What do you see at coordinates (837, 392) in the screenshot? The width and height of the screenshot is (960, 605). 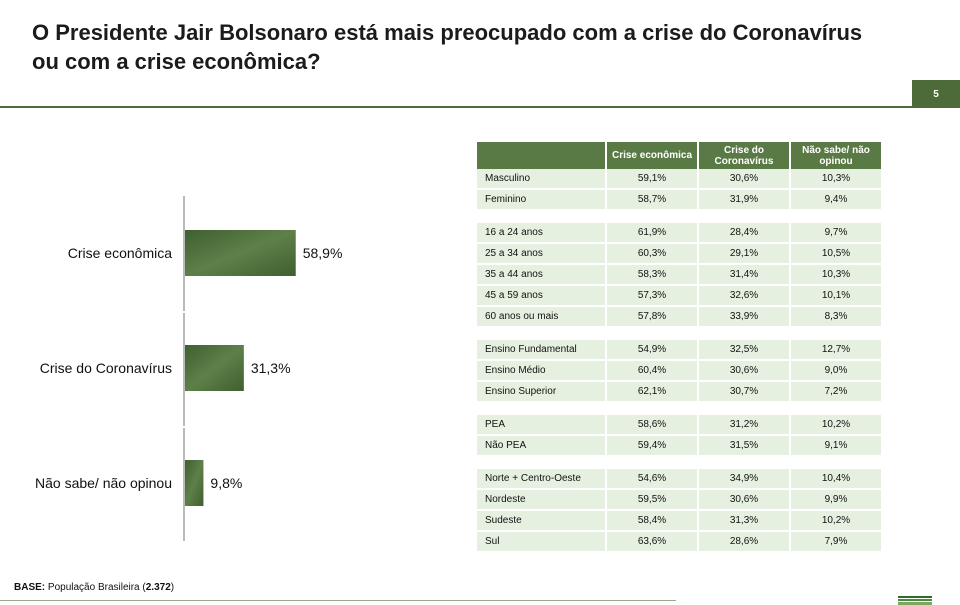 I see `table-cell: 7,2%` at bounding box center [837, 392].